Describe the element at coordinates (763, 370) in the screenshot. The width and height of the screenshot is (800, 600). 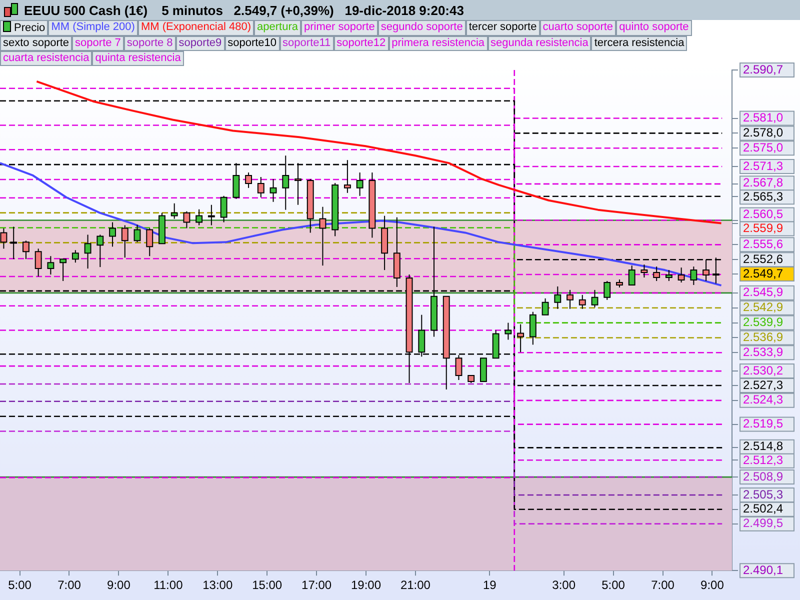
I see `y-tick-label: 2.530,2` at that location.